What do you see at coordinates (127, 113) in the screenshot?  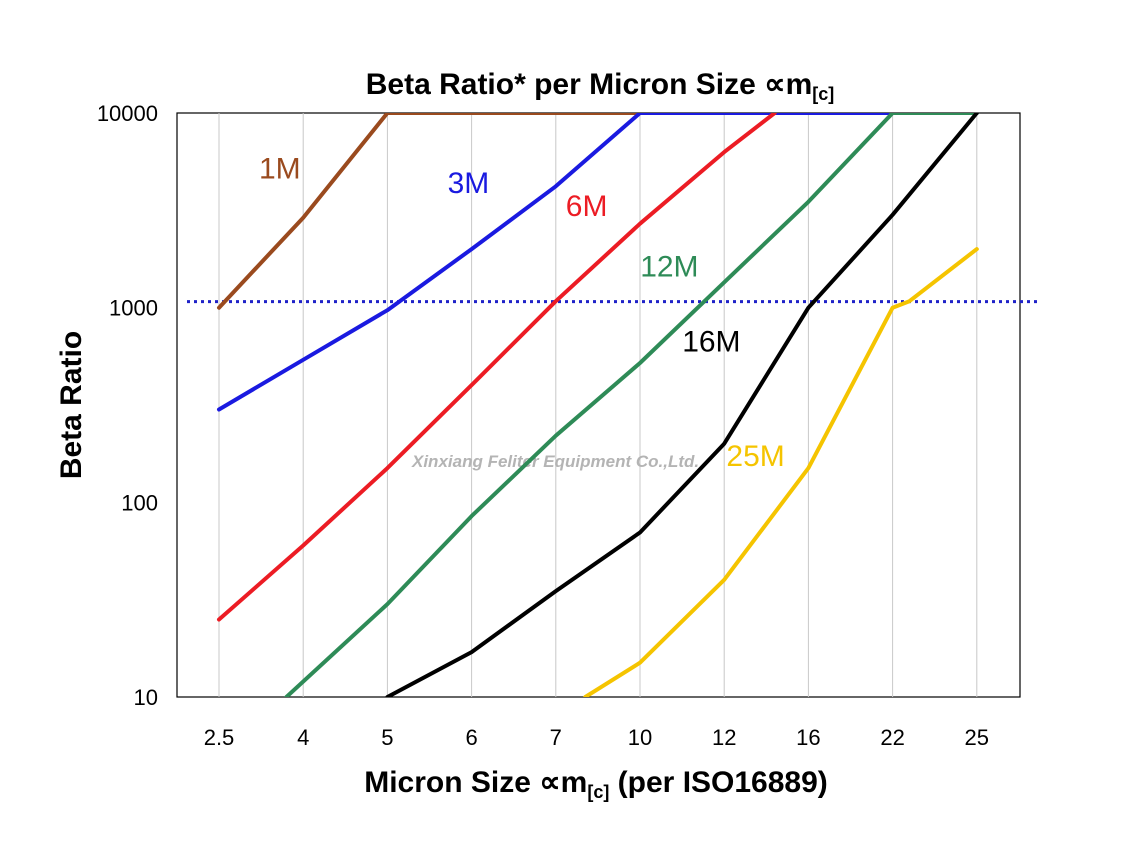 I see `y-tick-label: 10000` at bounding box center [127, 113].